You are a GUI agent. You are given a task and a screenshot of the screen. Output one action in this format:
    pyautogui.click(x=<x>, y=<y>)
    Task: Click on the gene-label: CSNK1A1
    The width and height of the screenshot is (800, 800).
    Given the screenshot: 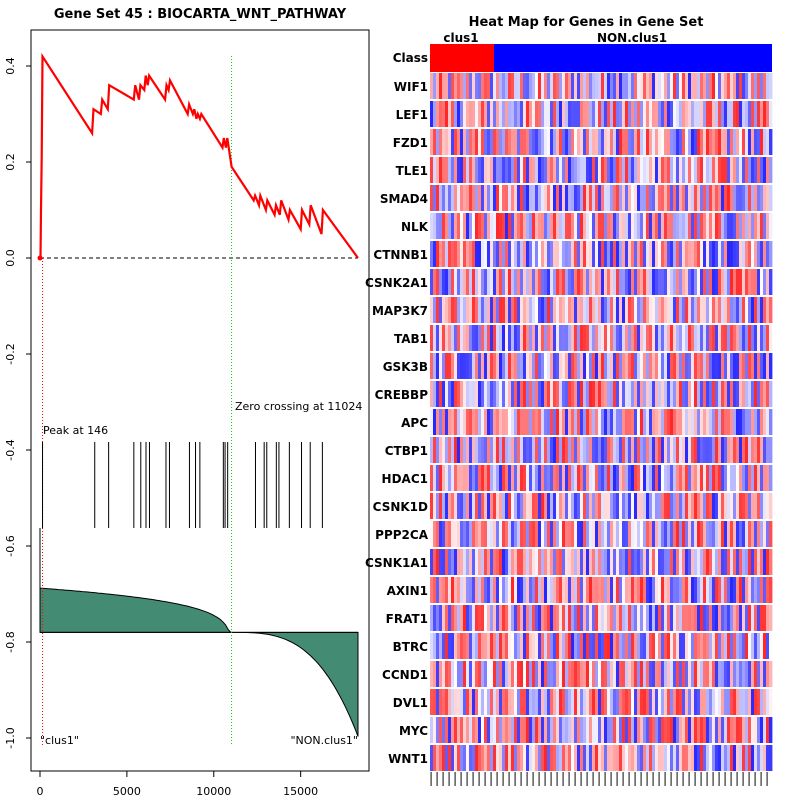 What is the action you would take?
    pyautogui.click(x=396, y=563)
    